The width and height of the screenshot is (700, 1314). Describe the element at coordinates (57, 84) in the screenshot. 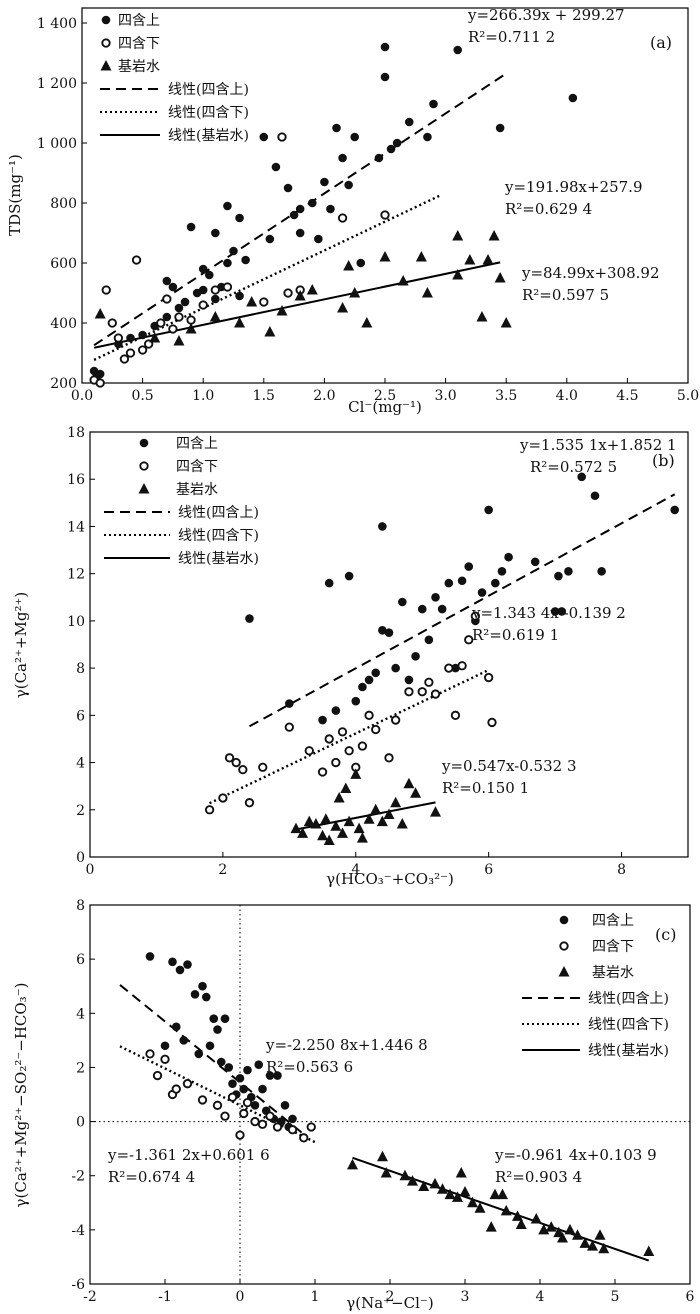

I see `y-tick-label: 1 200` at that location.